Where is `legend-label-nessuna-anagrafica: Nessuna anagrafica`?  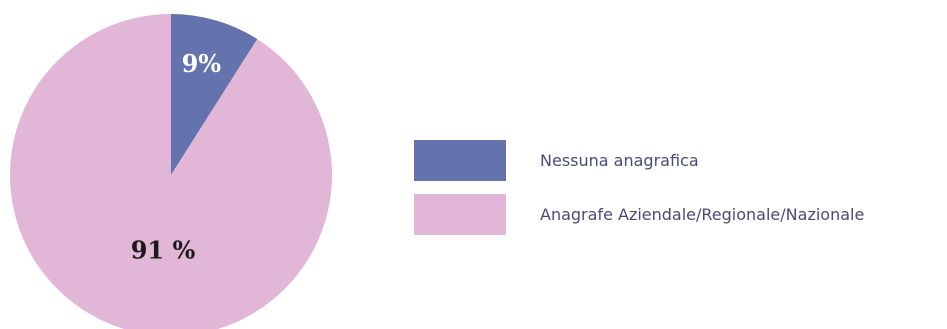
legend-label-nessuna-anagrafica: Nessuna anagrafica is located at coordinates (619, 160).